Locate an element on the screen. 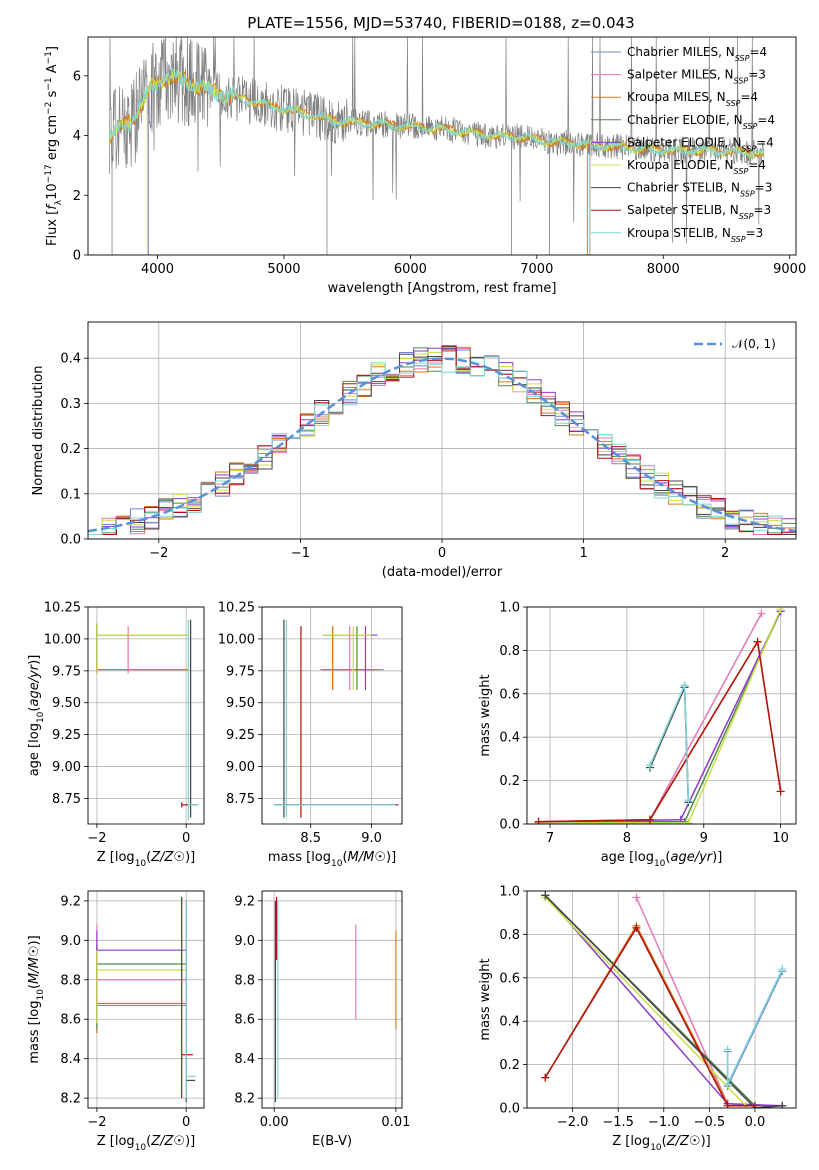 The image size is (819, 1170). y-axis-label: Flux [fλ10−17 erg cm−2 s−1 A−1] is located at coordinates (54, 146).